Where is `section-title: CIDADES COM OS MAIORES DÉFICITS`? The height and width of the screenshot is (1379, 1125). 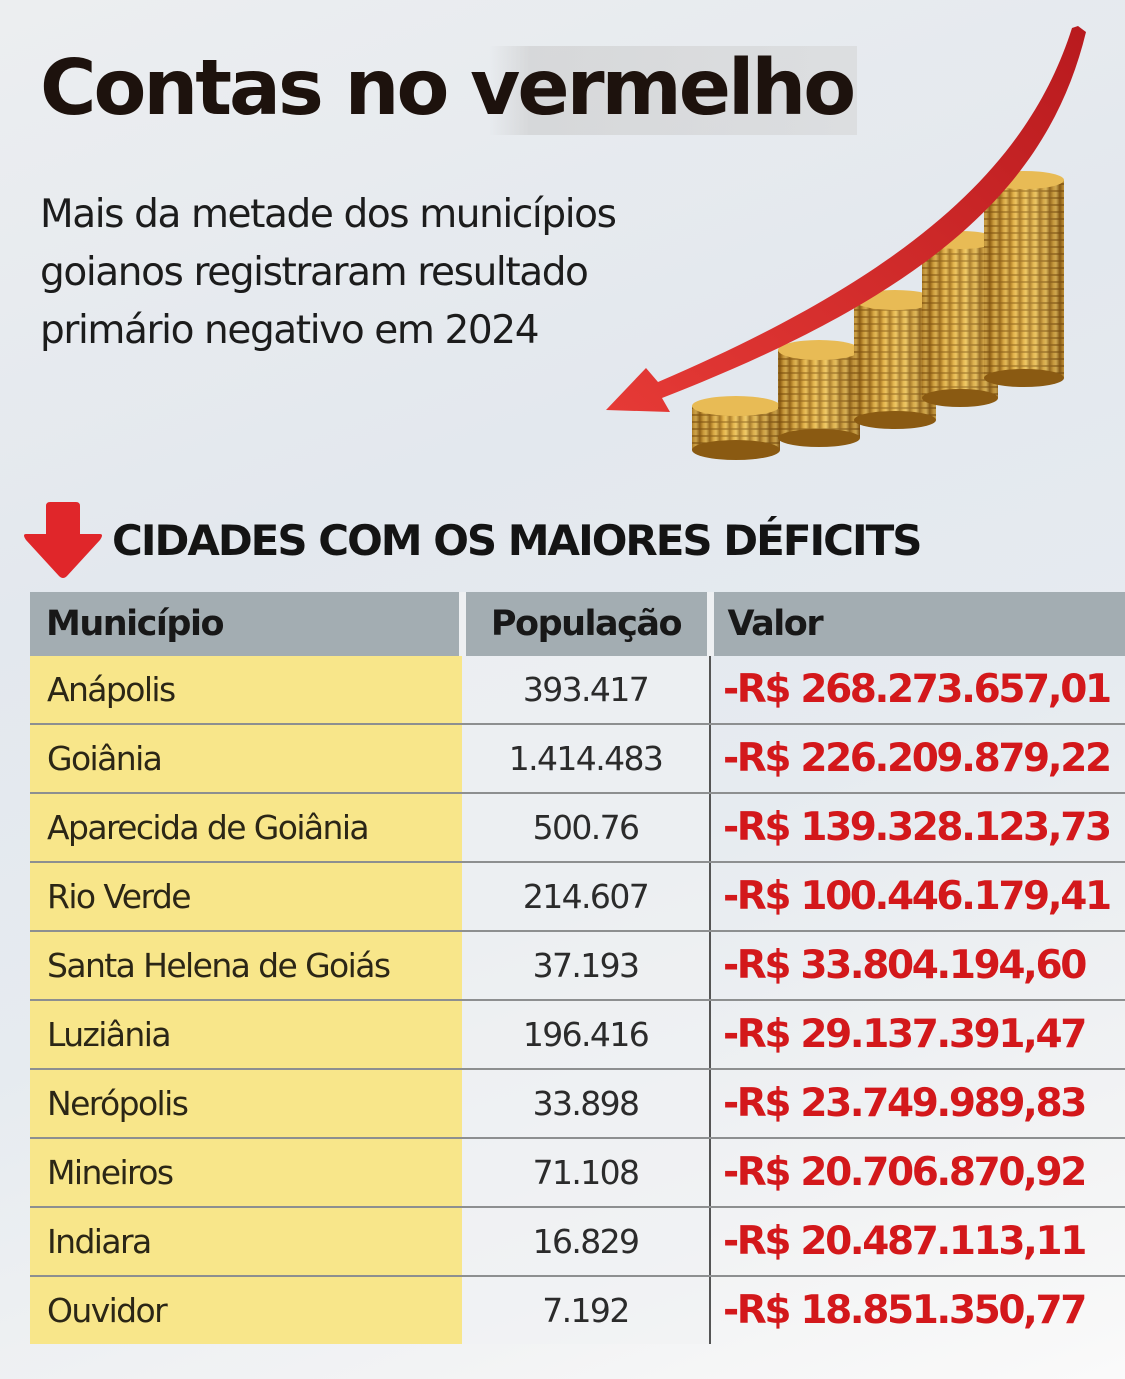 section-title: CIDADES COM OS MAIORES DÉFICITS is located at coordinates (517, 540).